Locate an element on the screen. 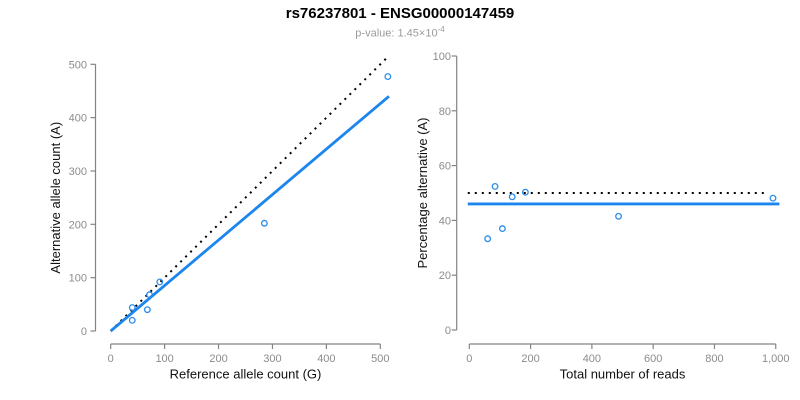 This screenshot has width=800, height=400. y-tick-label: 200 is located at coordinates (78, 225).